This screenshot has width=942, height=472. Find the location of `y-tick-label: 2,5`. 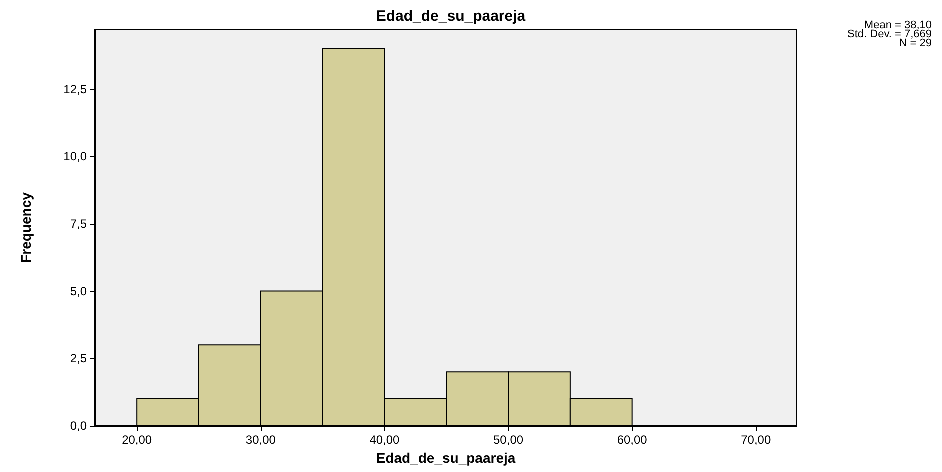

y-tick-label: 2,5 is located at coordinates (79, 359).